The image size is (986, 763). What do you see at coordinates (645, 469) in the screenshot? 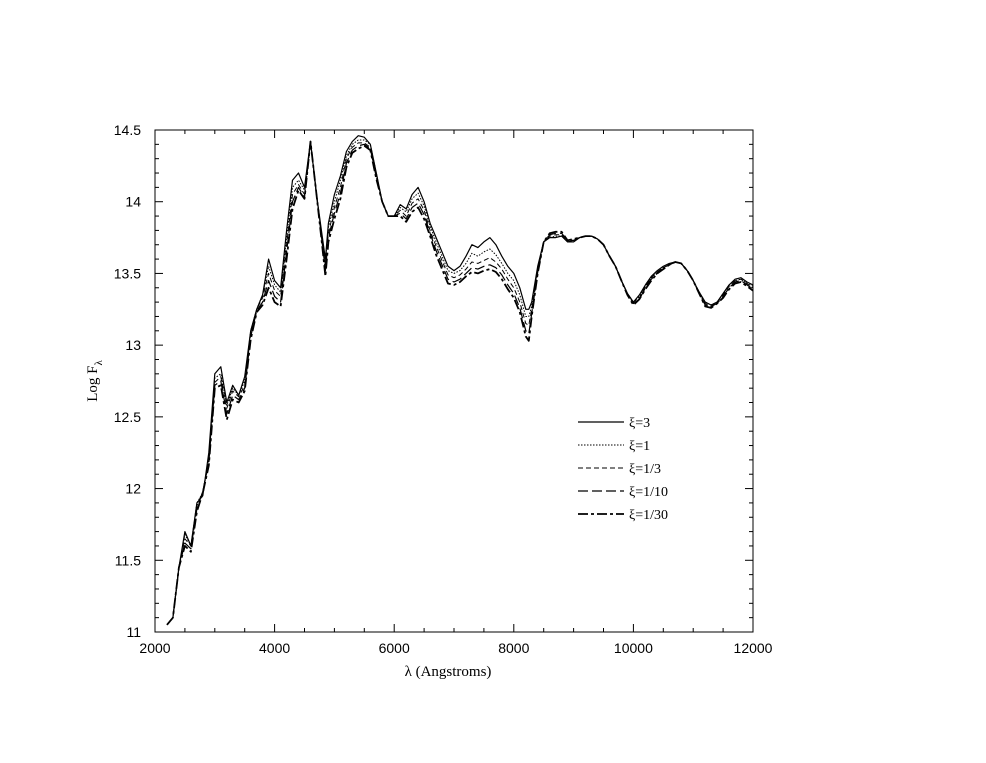
I see `legend-label: ξ=1/3` at bounding box center [645, 469].